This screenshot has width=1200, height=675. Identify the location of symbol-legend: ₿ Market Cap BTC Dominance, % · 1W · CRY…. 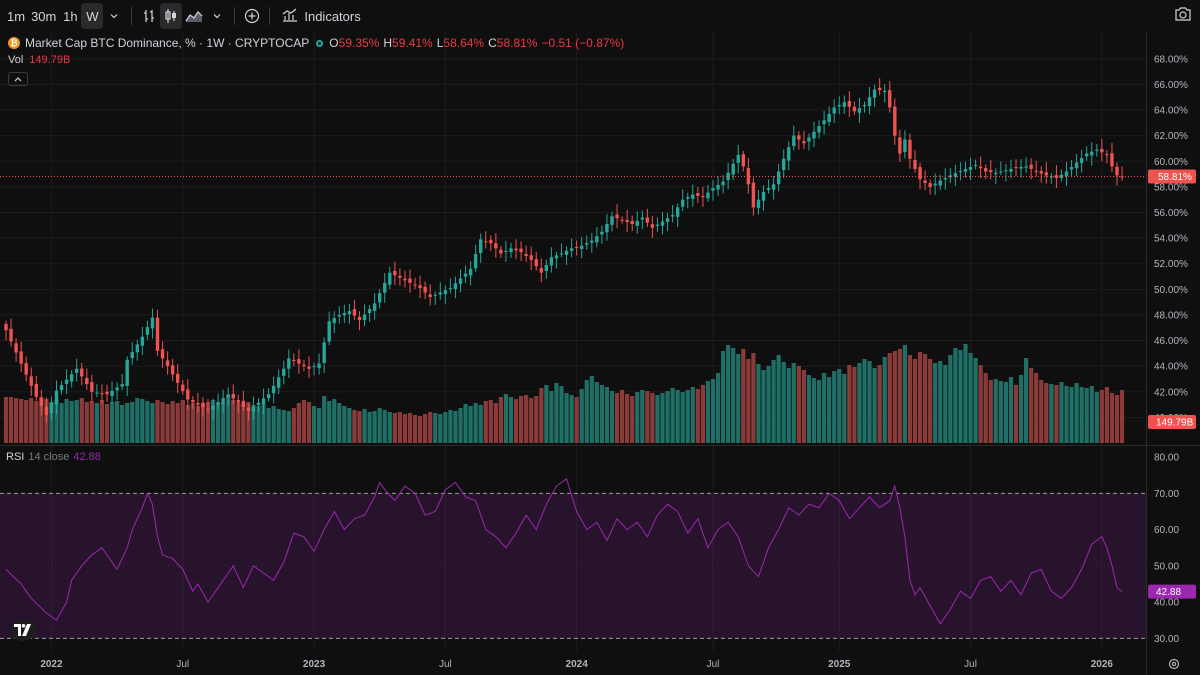
(318, 43).